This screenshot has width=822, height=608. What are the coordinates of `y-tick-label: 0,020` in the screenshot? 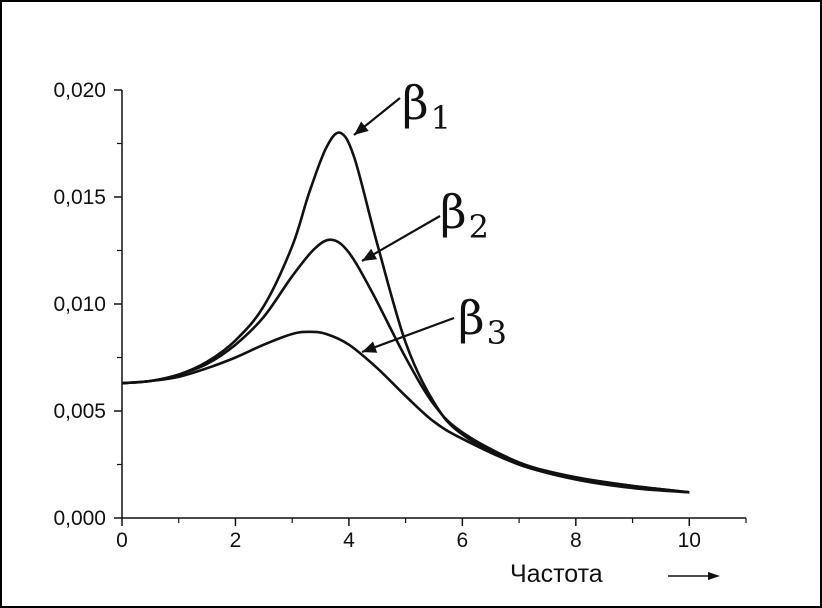 It's located at (79, 90).